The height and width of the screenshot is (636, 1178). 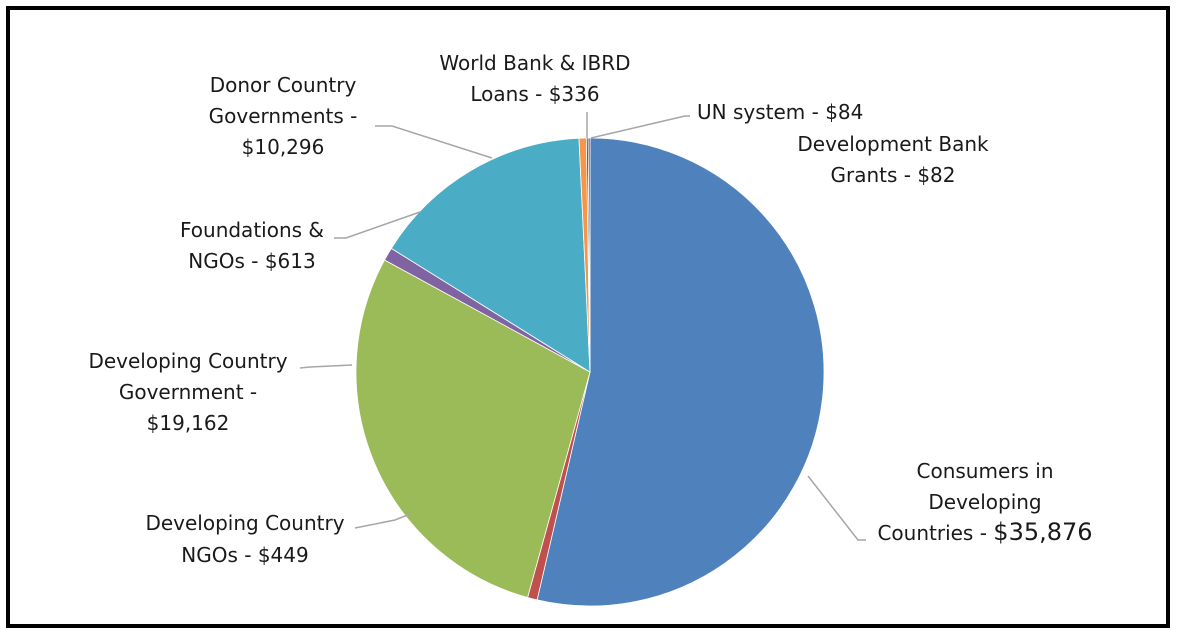 What do you see at coordinates (1042, 532) in the screenshot?
I see `slice-value-text: $35,876` at bounding box center [1042, 532].